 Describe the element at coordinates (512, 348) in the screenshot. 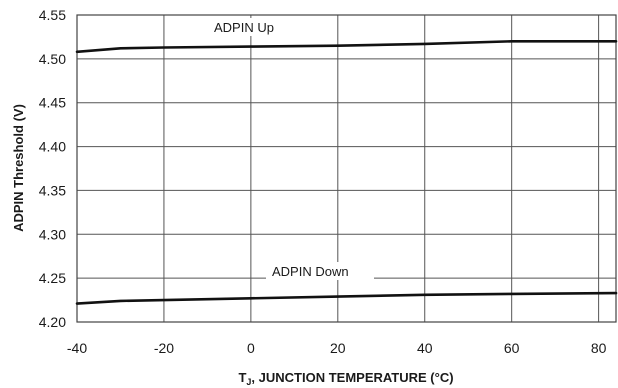

I see `x-tick-label: 60` at that location.